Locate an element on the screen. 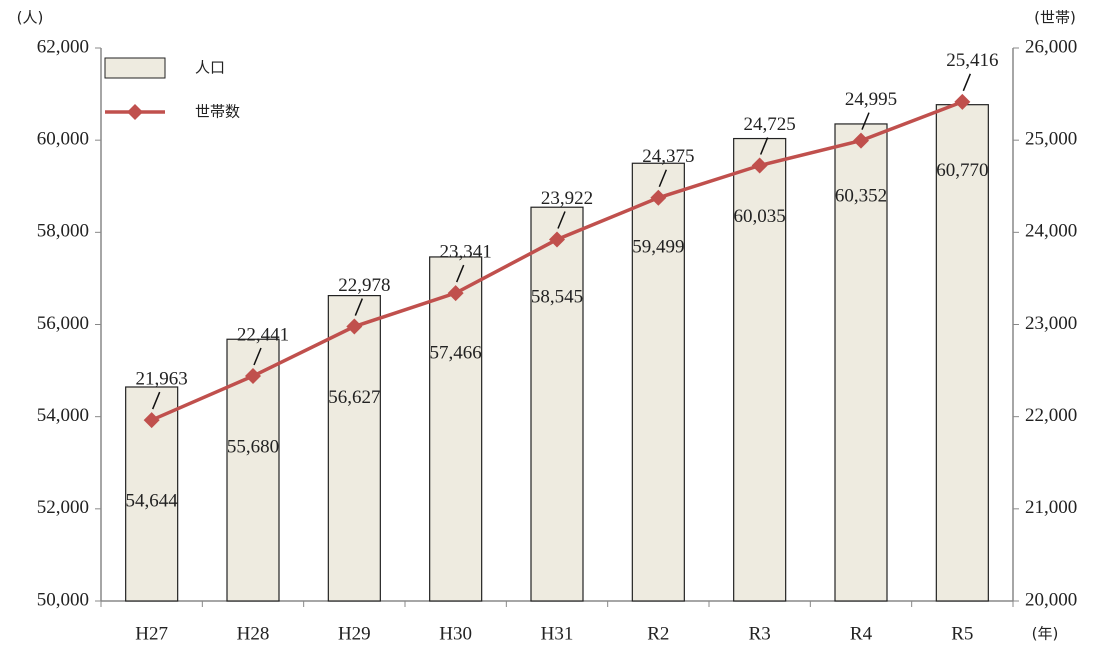  x-axis-unit: (年) is located at coordinates (1045, 634).